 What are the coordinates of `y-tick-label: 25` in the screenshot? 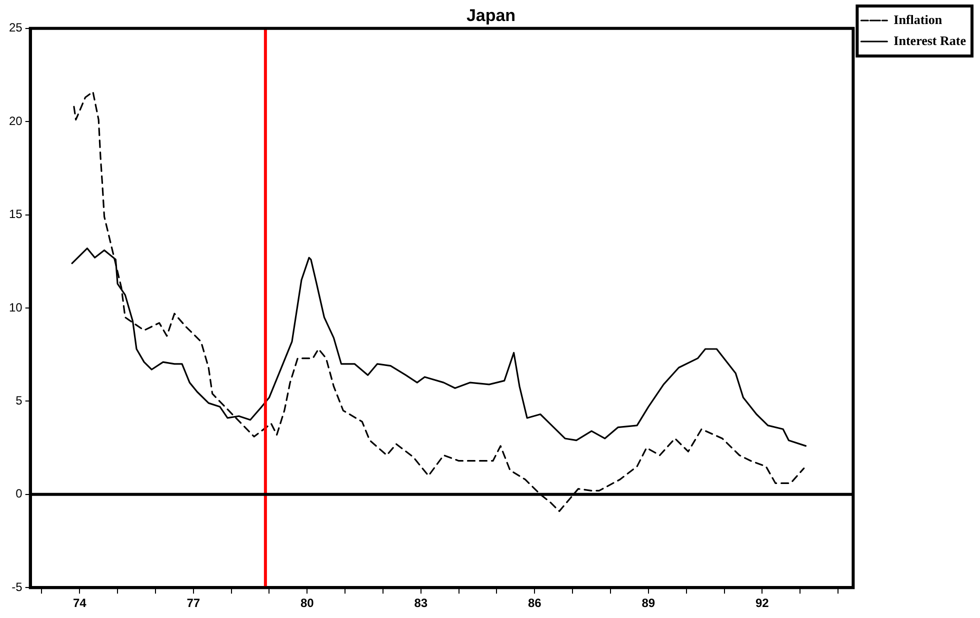 It's located at (15, 27).